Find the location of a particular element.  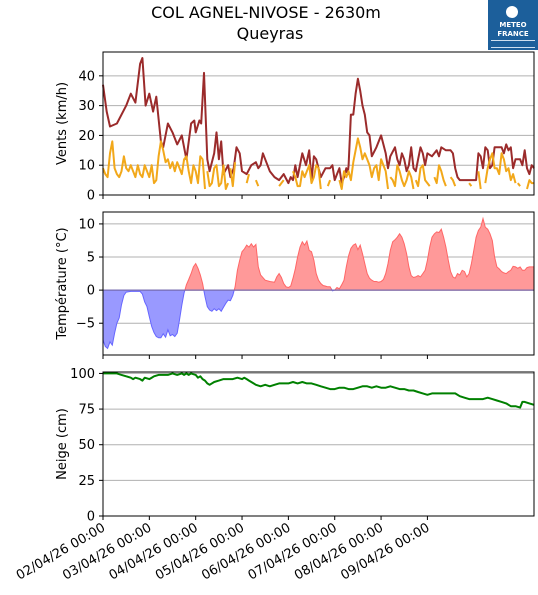

logo-text-france: FRANCE is located at coordinates (513, 34).